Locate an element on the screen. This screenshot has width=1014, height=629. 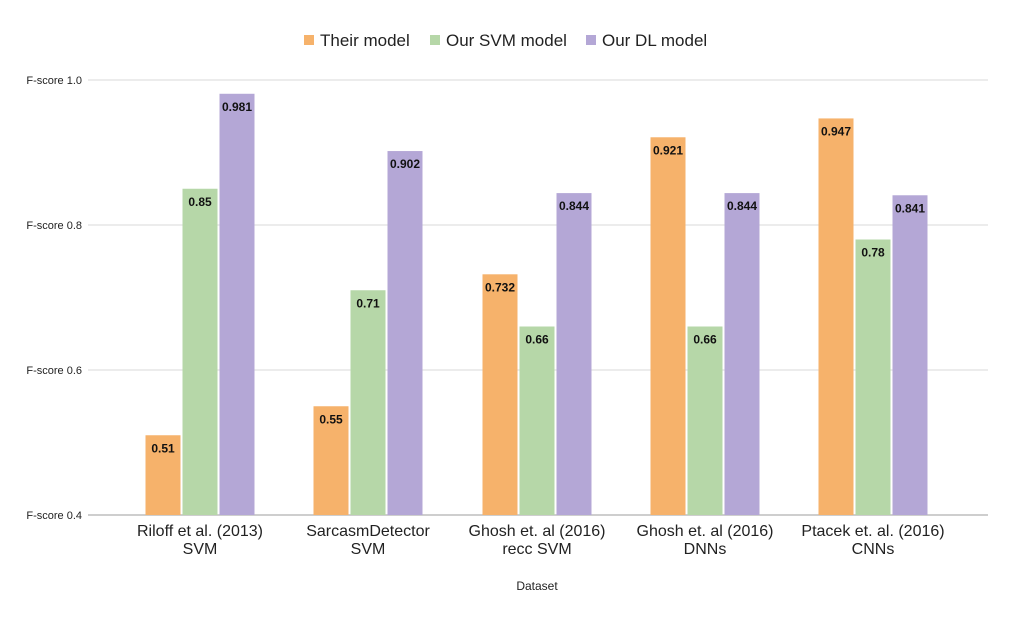
data-label: 0.71 is located at coordinates (368, 303).